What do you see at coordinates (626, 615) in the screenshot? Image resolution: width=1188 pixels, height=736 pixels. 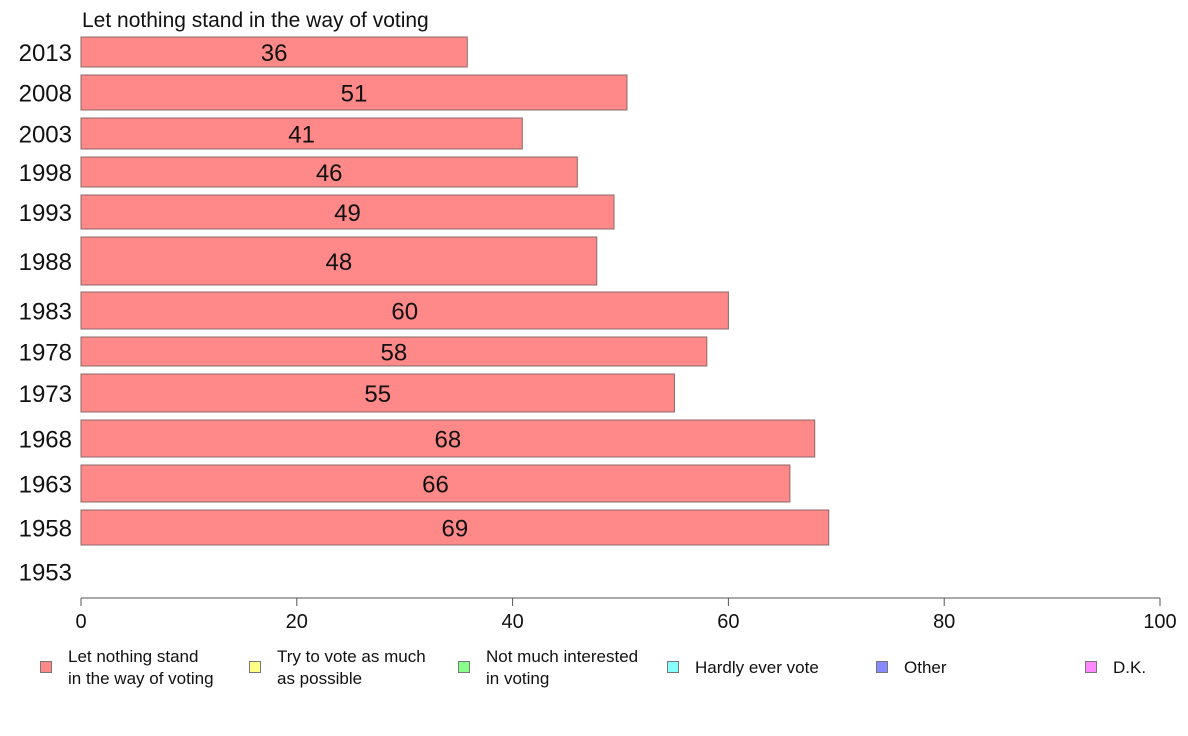 I see `x-axis: 0 20 40 60 80 100` at bounding box center [626, 615].